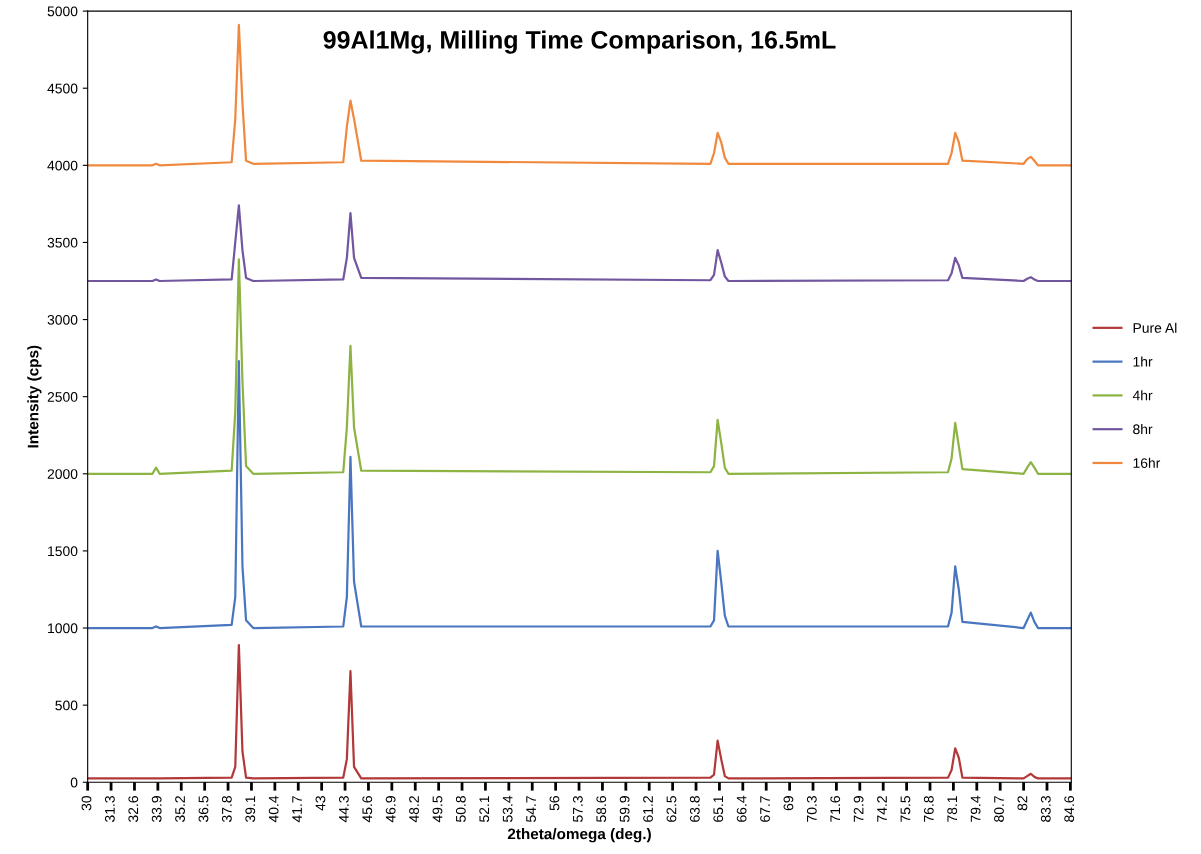 This screenshot has width=1201, height=854. I want to click on x-tick-label: 36.5, so click(203, 809).